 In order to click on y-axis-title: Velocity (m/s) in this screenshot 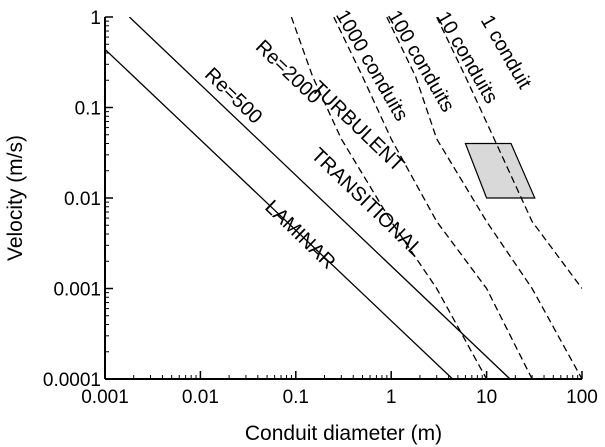, I will do `click(15, 198)`.